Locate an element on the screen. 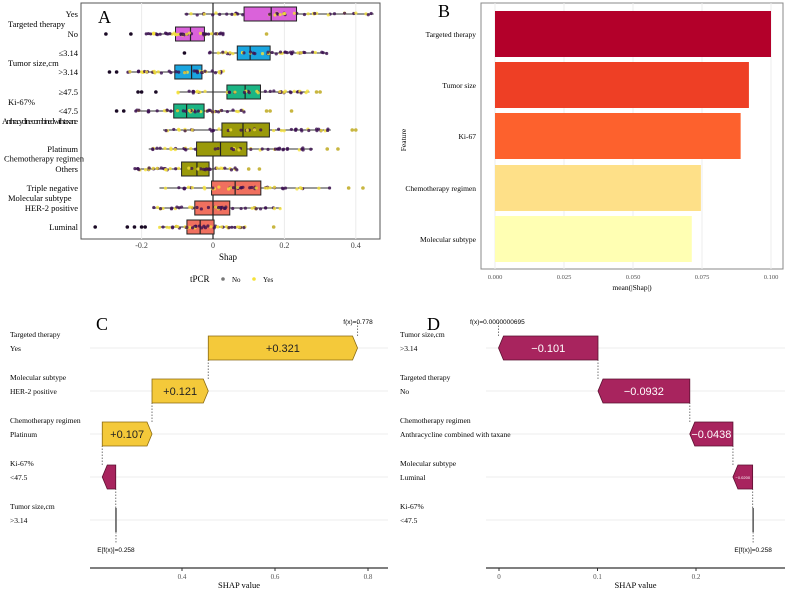 Image resolution: width=787 pixels, height=591 pixels. feature-value-label: Luminal is located at coordinates (412, 477).